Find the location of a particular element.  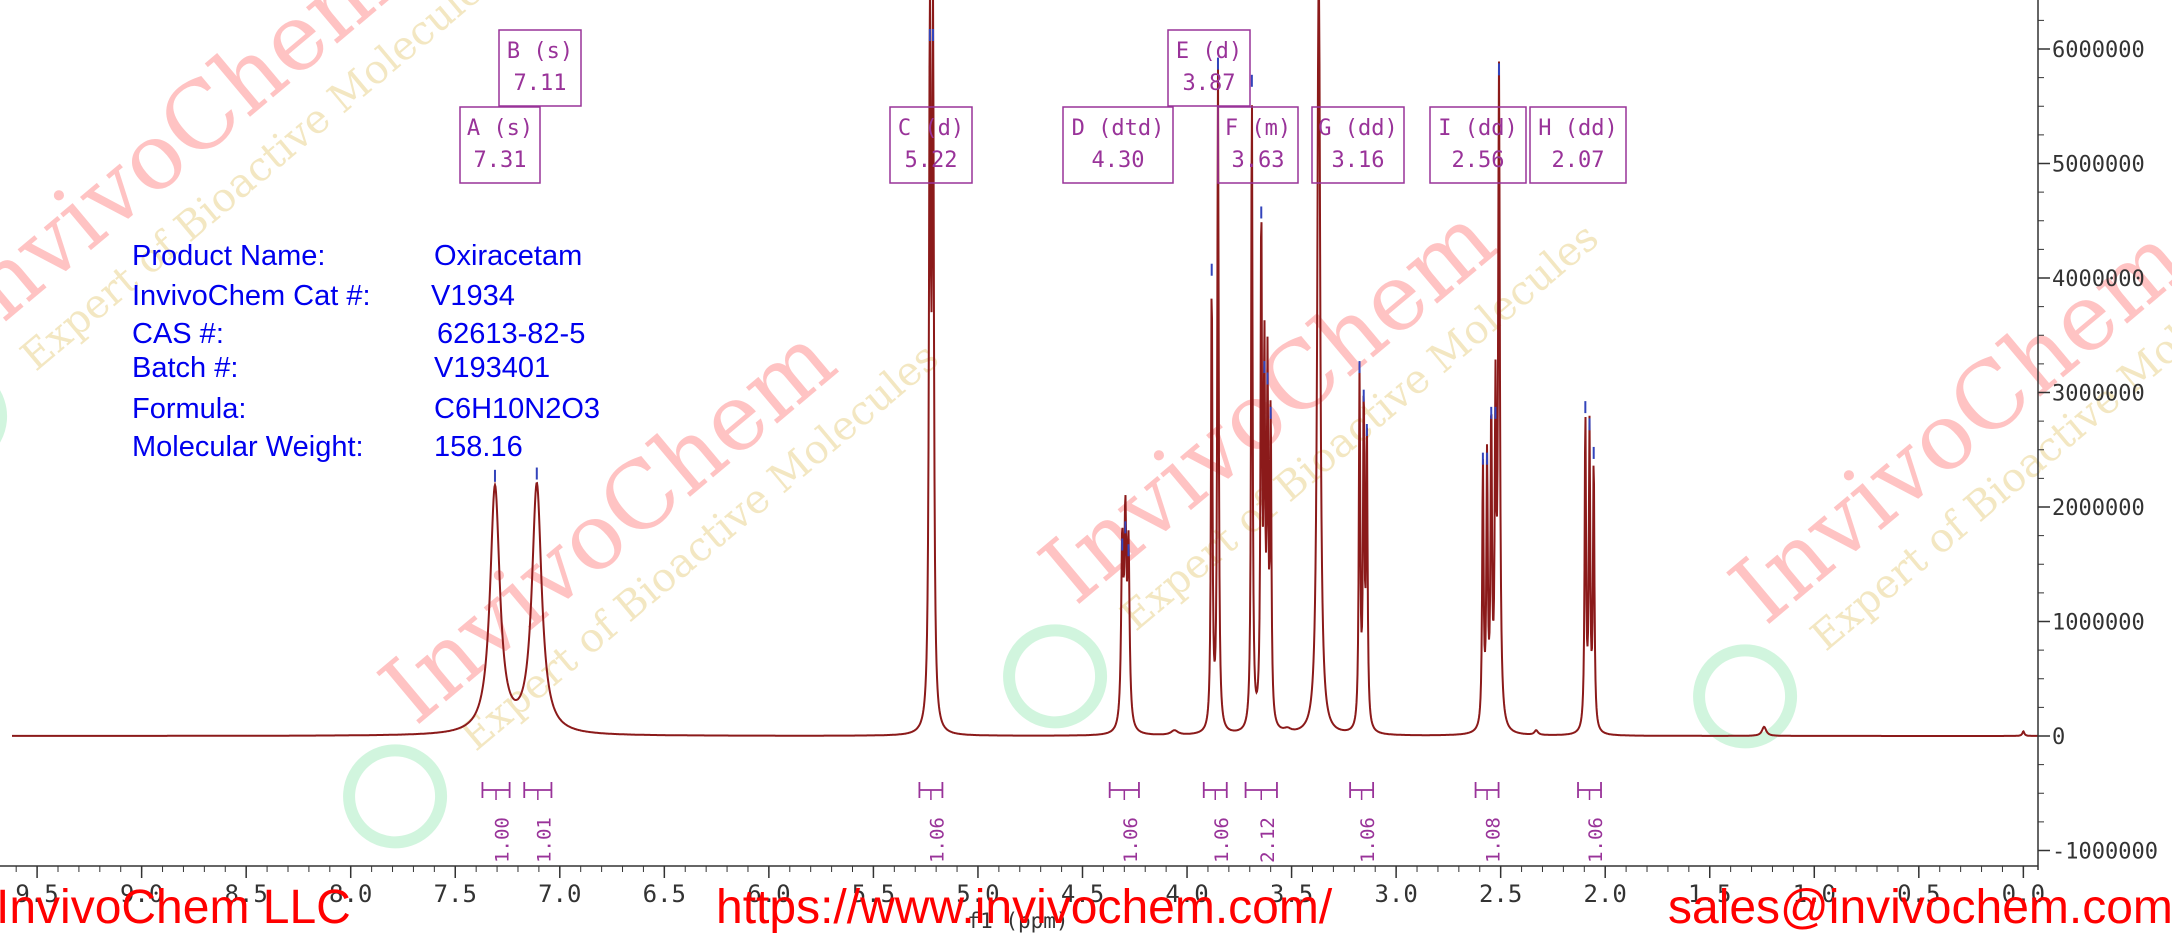

peak-label-name-2: C (d) is located at coordinates (931, 128).